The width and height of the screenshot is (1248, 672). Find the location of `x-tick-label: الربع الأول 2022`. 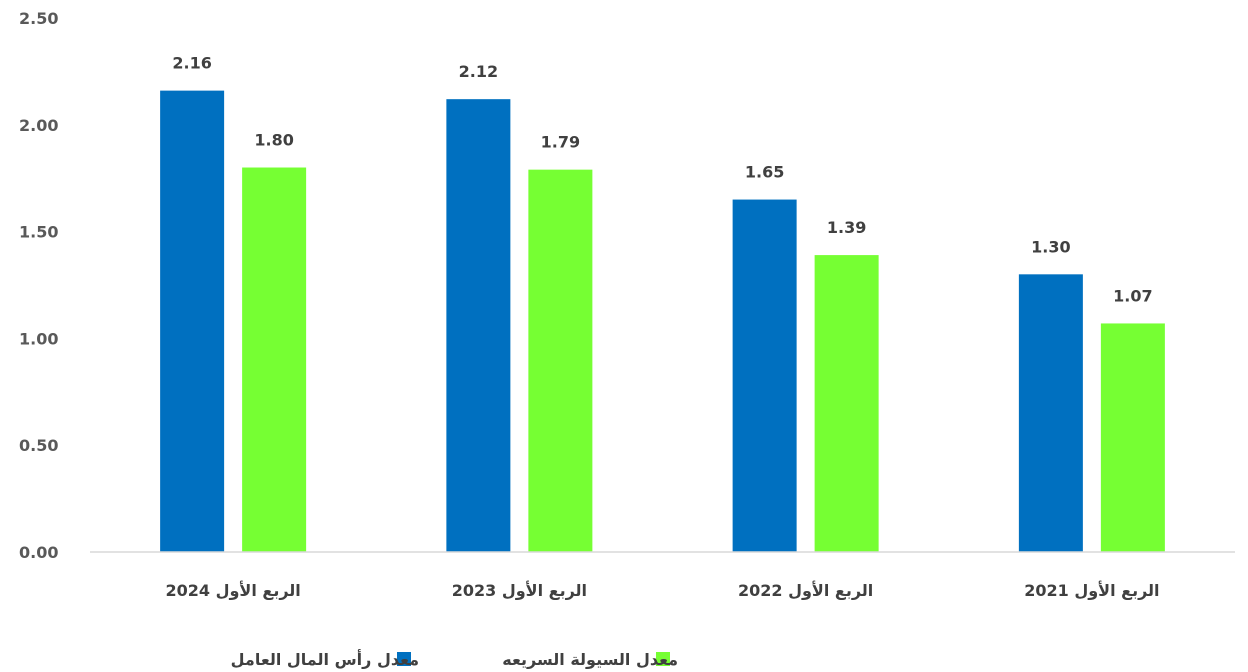

x-tick-label: الربع الأول 2022 is located at coordinates (805, 590).